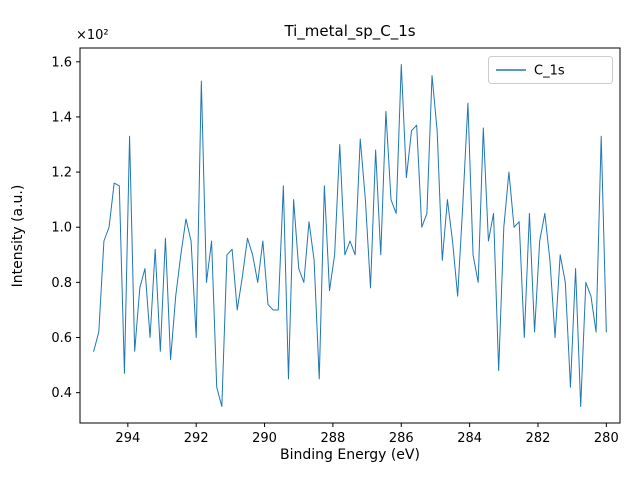  I want to click on y-tick-label: 0.8, so click(61, 283).